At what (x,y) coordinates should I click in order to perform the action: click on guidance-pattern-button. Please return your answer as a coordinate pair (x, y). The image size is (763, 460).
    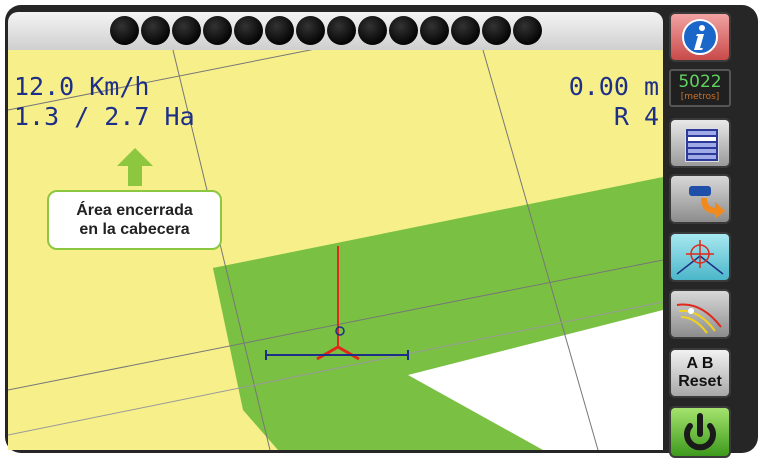
    Looking at the image, I should click on (700, 314).